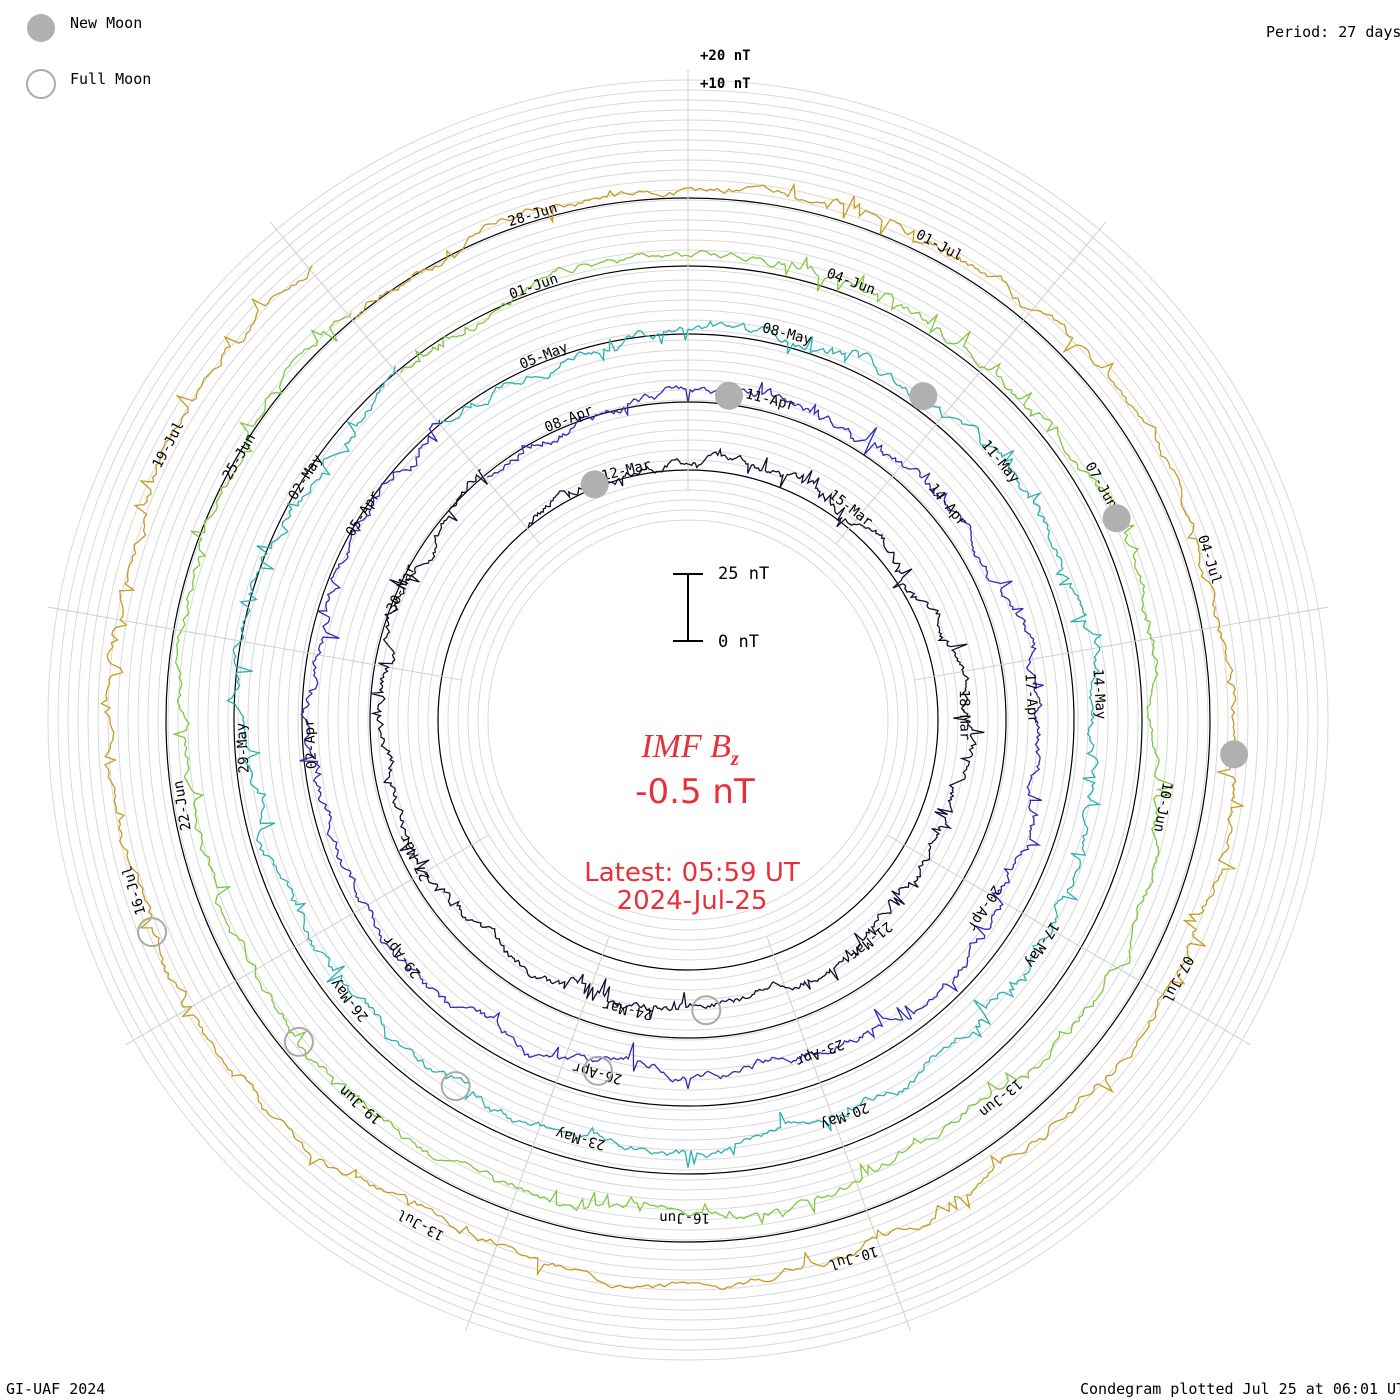 The height and width of the screenshot is (1400, 1400). What do you see at coordinates (1178, 979) in the screenshot?
I see `date-label: 07-Jul` at bounding box center [1178, 979].